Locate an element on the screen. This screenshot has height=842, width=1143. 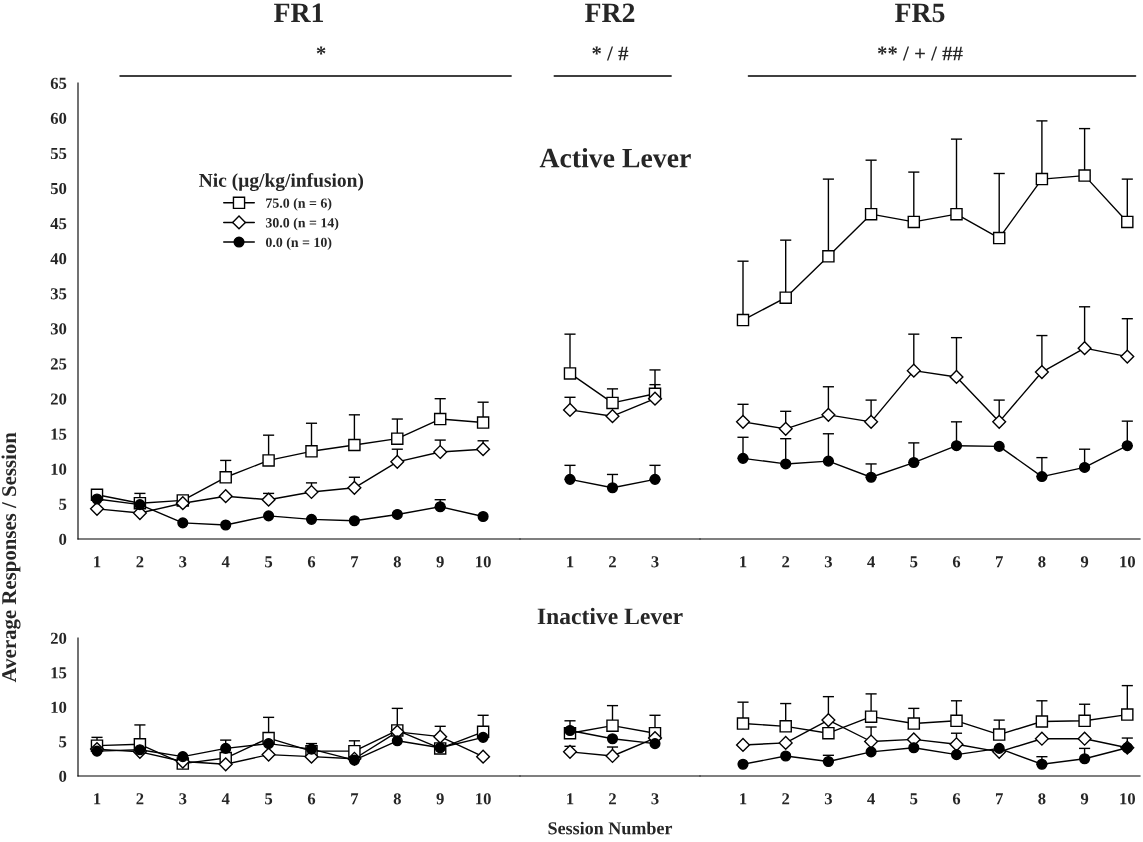
legend-label: 0.0 (n = 10) is located at coordinates (298, 243).